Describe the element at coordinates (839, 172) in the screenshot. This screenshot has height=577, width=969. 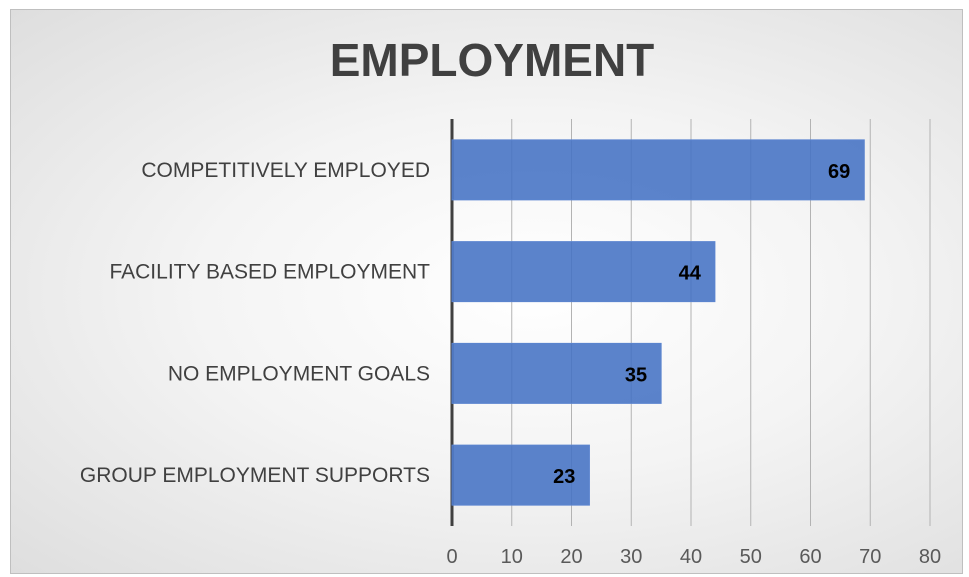
I see `data-label: 69` at that location.